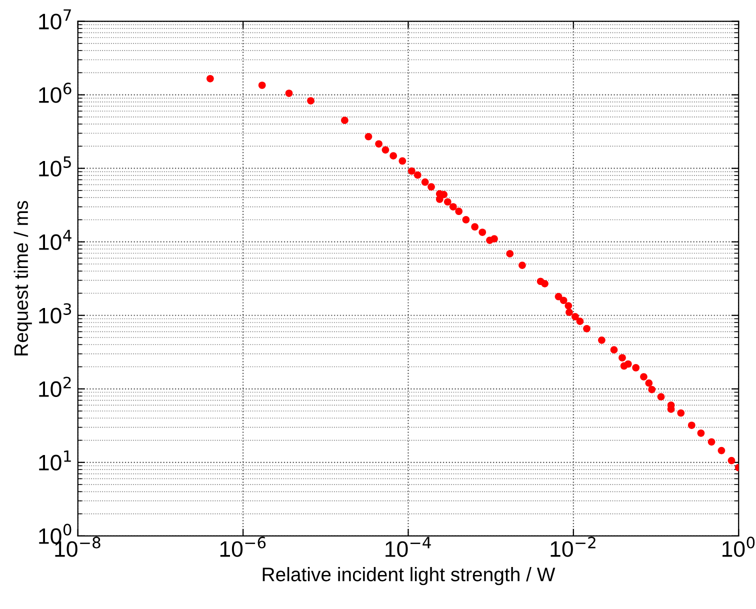  What do you see at coordinates (243, 546) in the screenshot?
I see `x-tick-label: 10$^{−6}$` at bounding box center [243, 546].